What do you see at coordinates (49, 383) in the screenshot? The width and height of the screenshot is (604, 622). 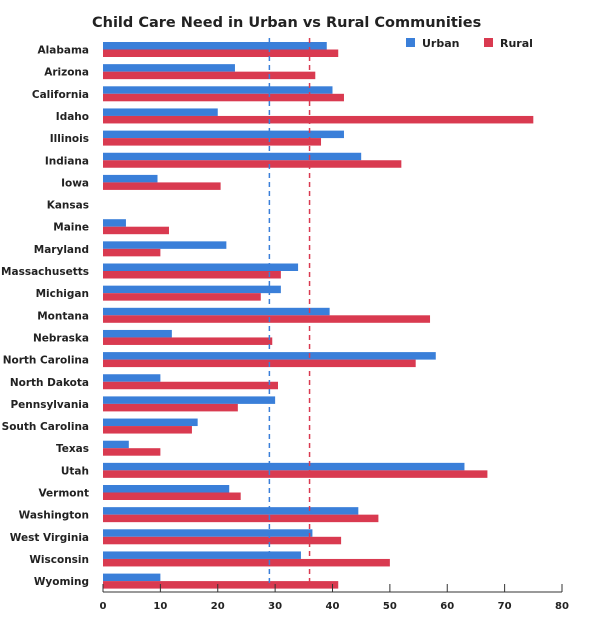 I see `category-label-north-dakota: North Dakota` at bounding box center [49, 383].